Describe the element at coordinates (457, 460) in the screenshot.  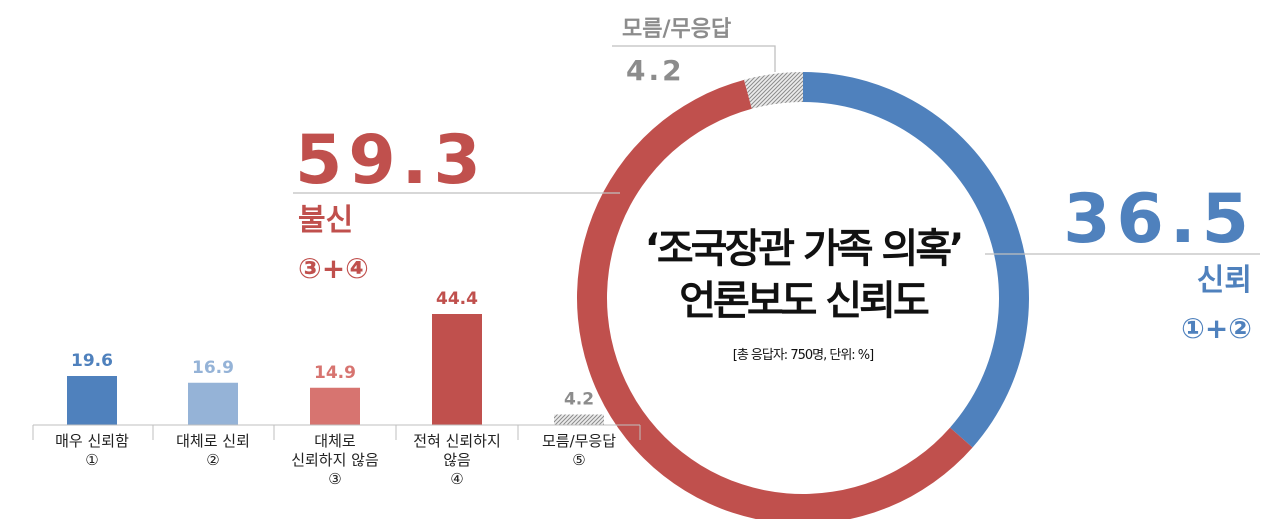
I see `bar-category-label: 않음` at that location.